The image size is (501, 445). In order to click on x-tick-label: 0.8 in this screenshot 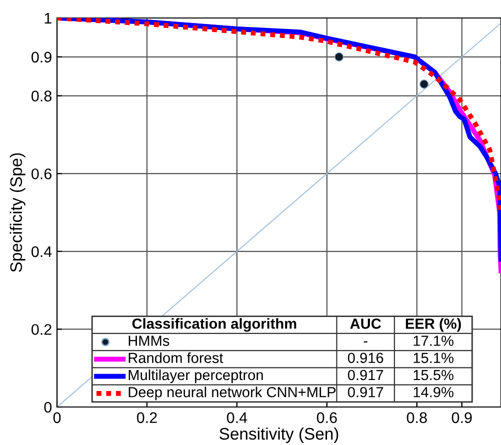, I will do `click(416, 418)`.